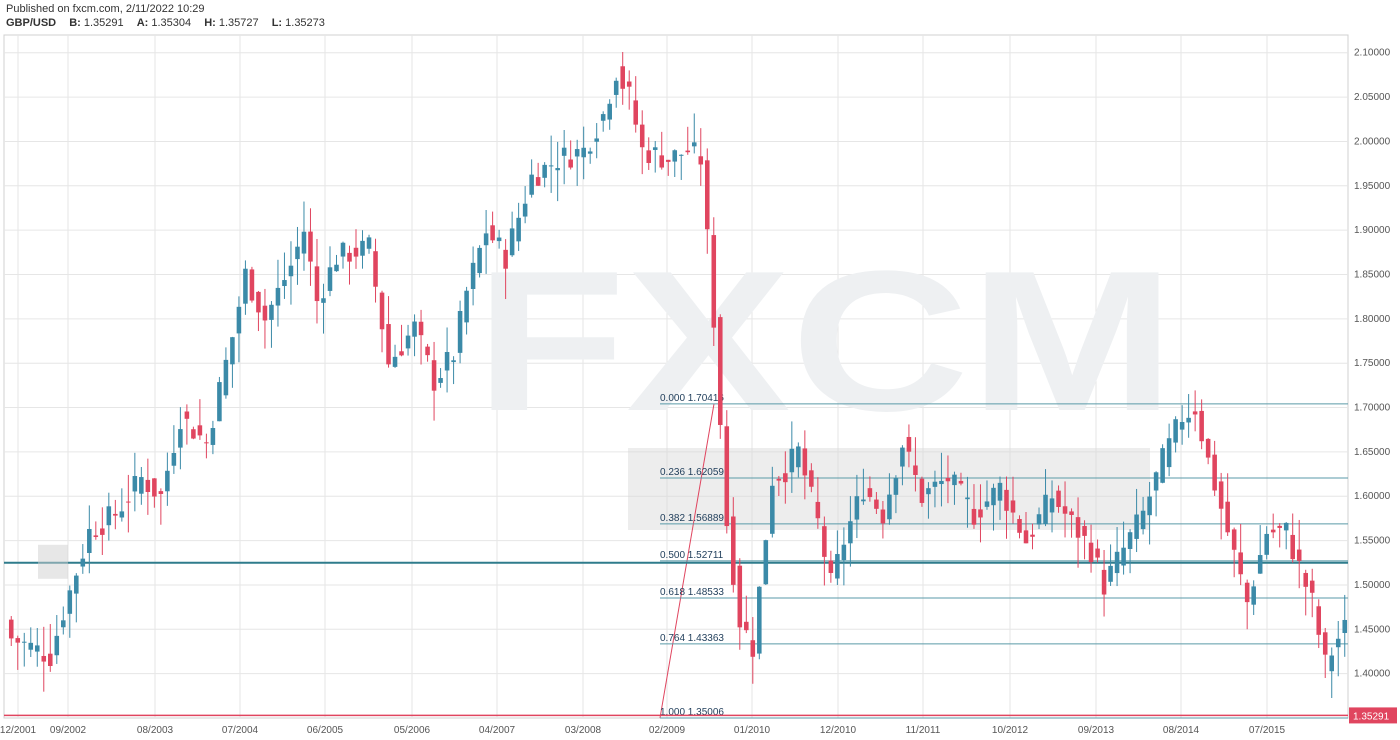  Describe the element at coordinates (692, 398) in the screenshot. I see `fib-level-label: 0.000 1.70416` at that location.